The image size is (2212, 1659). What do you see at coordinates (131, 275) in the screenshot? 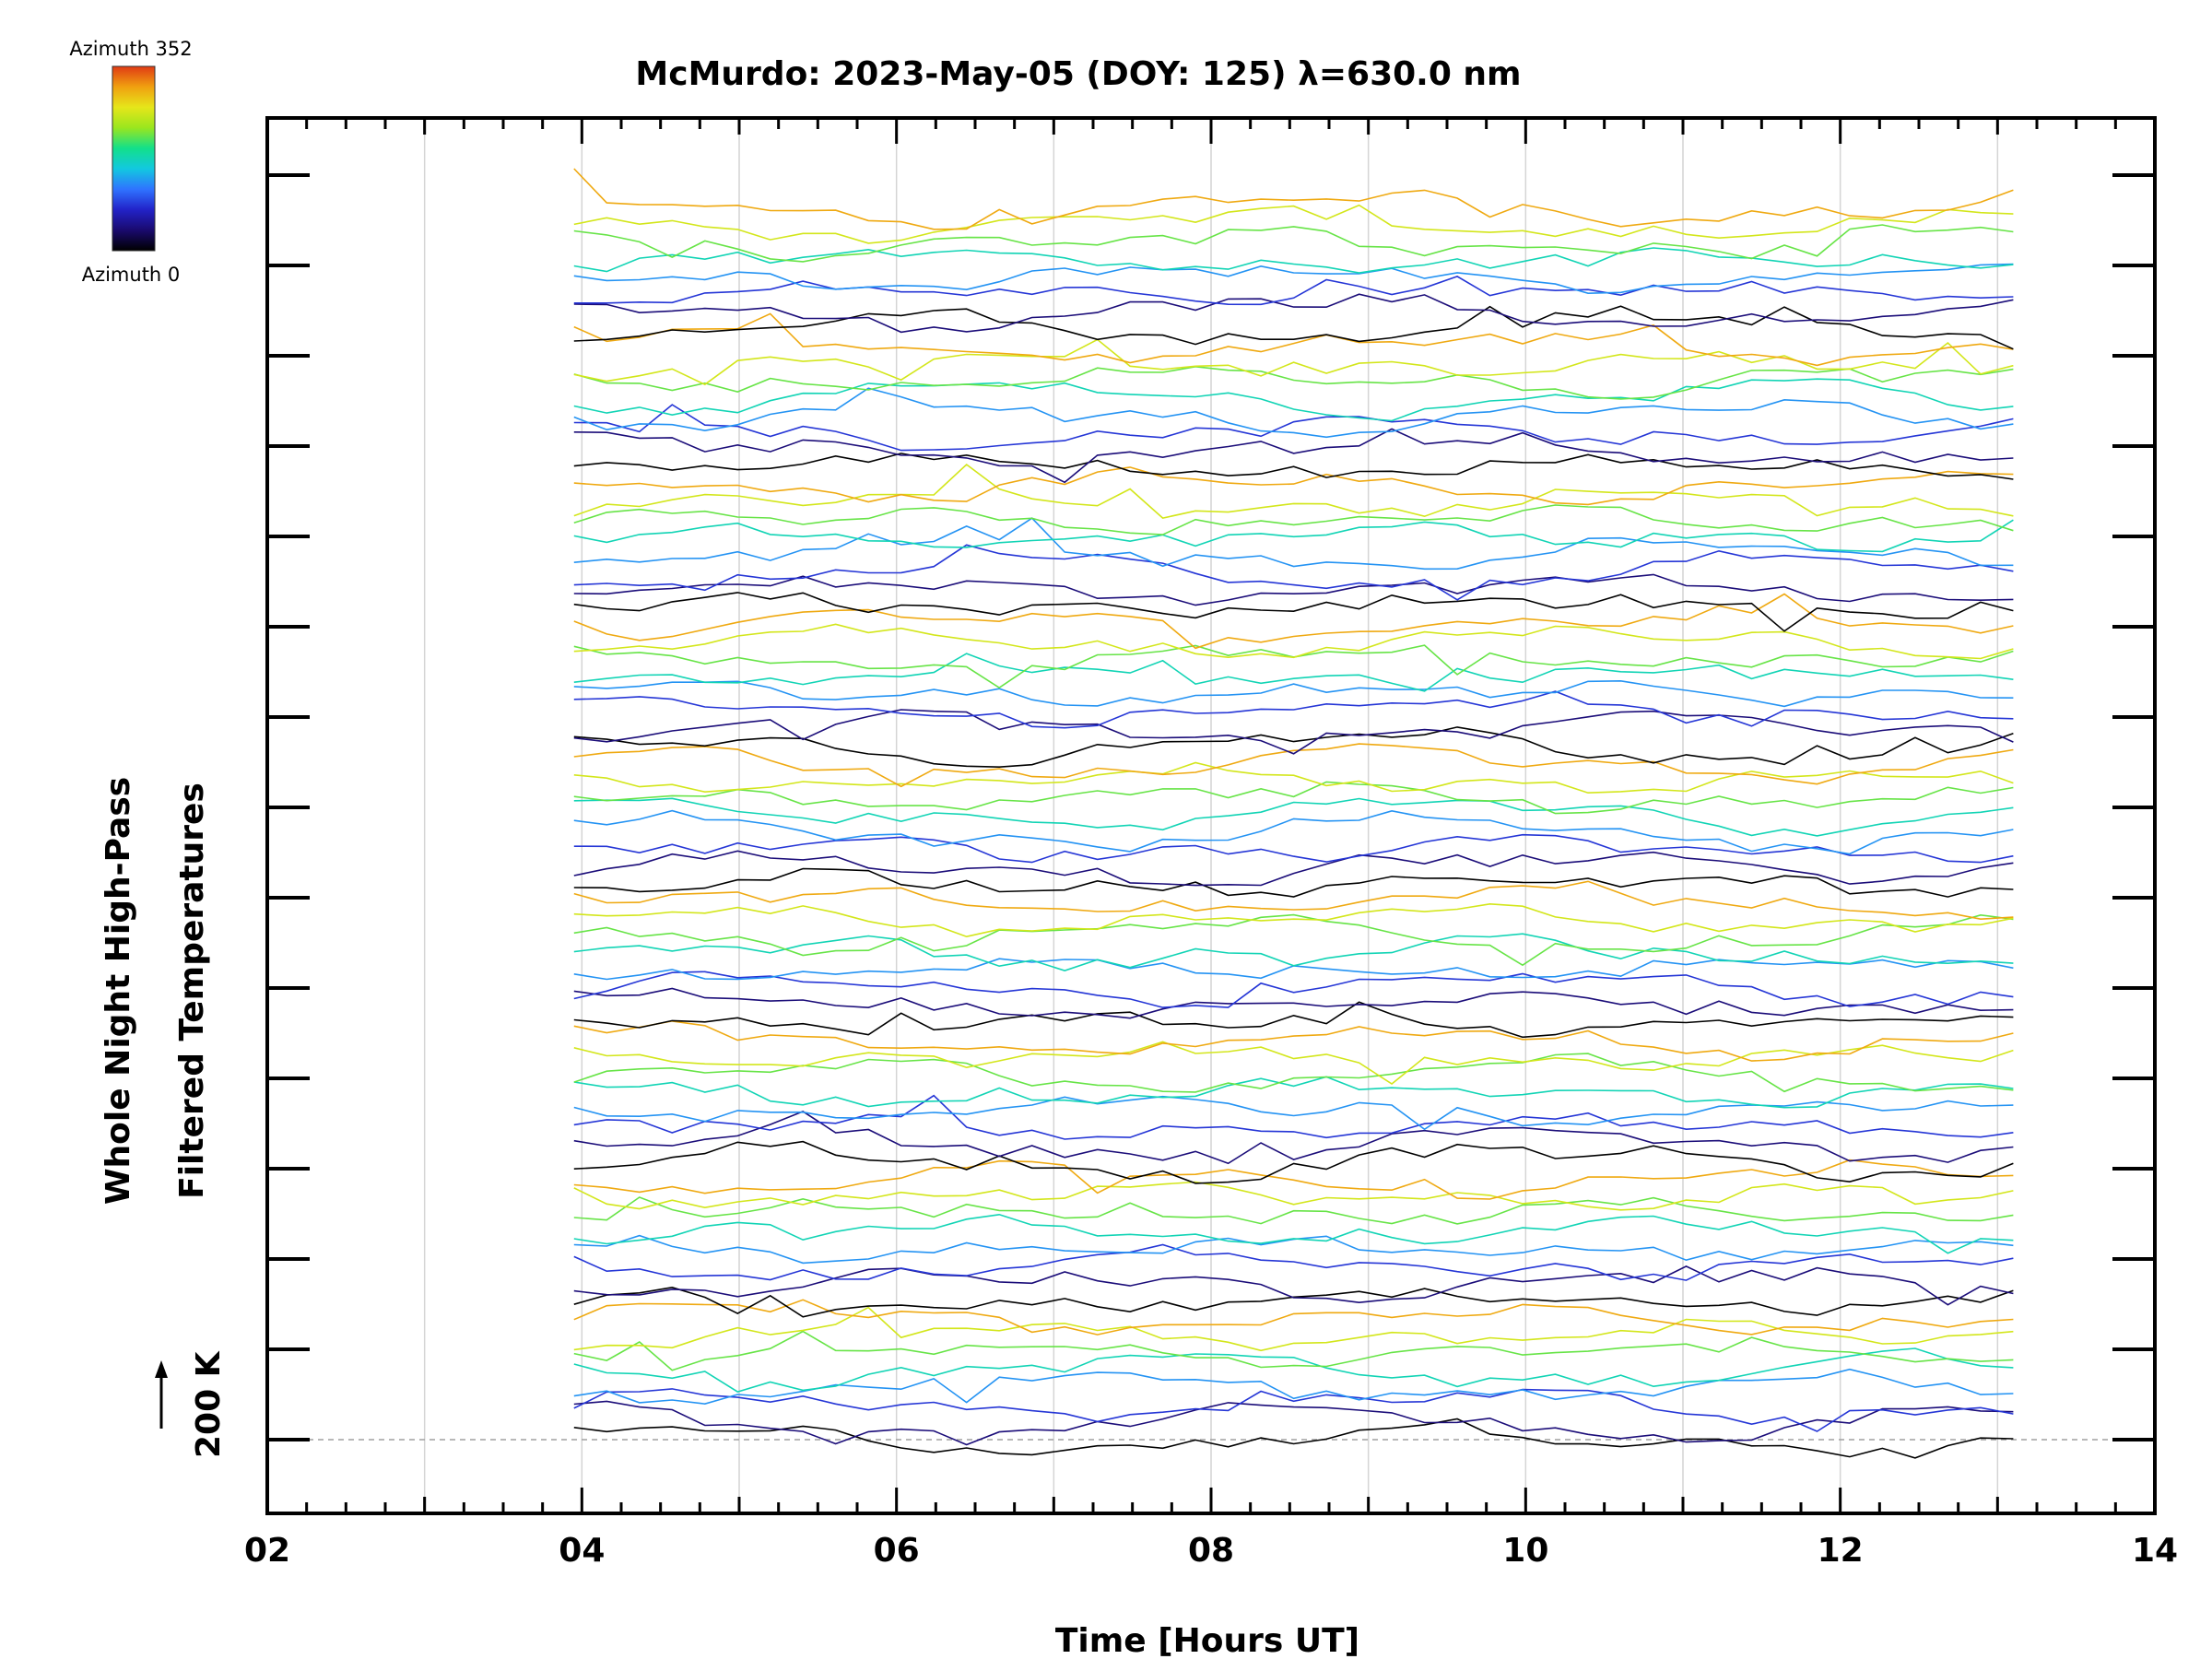
I see `colorbar-min-label: Azimuth 0` at bounding box center [131, 275].